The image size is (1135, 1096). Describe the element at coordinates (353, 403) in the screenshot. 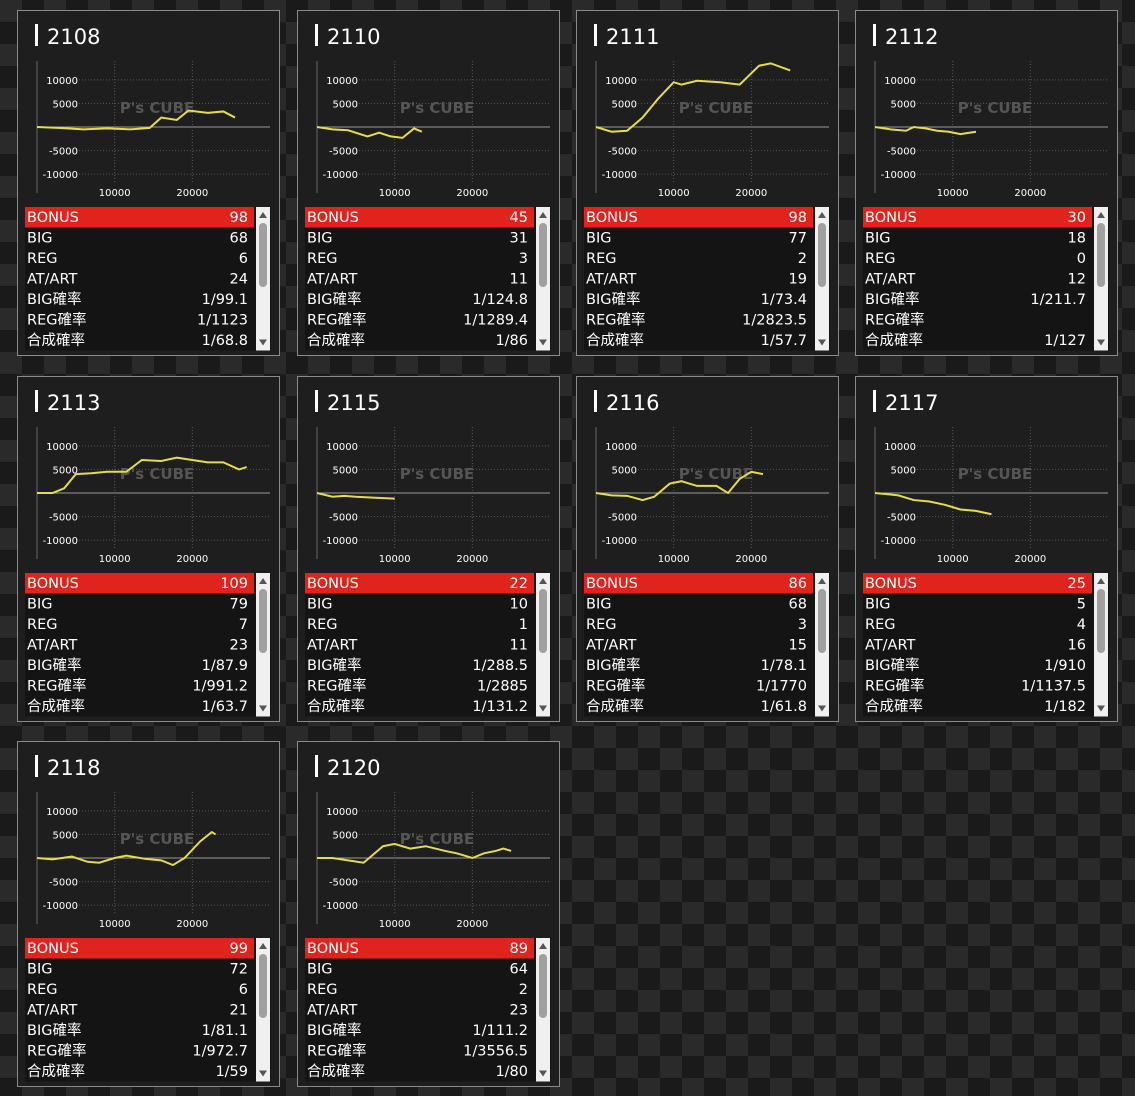

I see `card-title: 2115` at that location.